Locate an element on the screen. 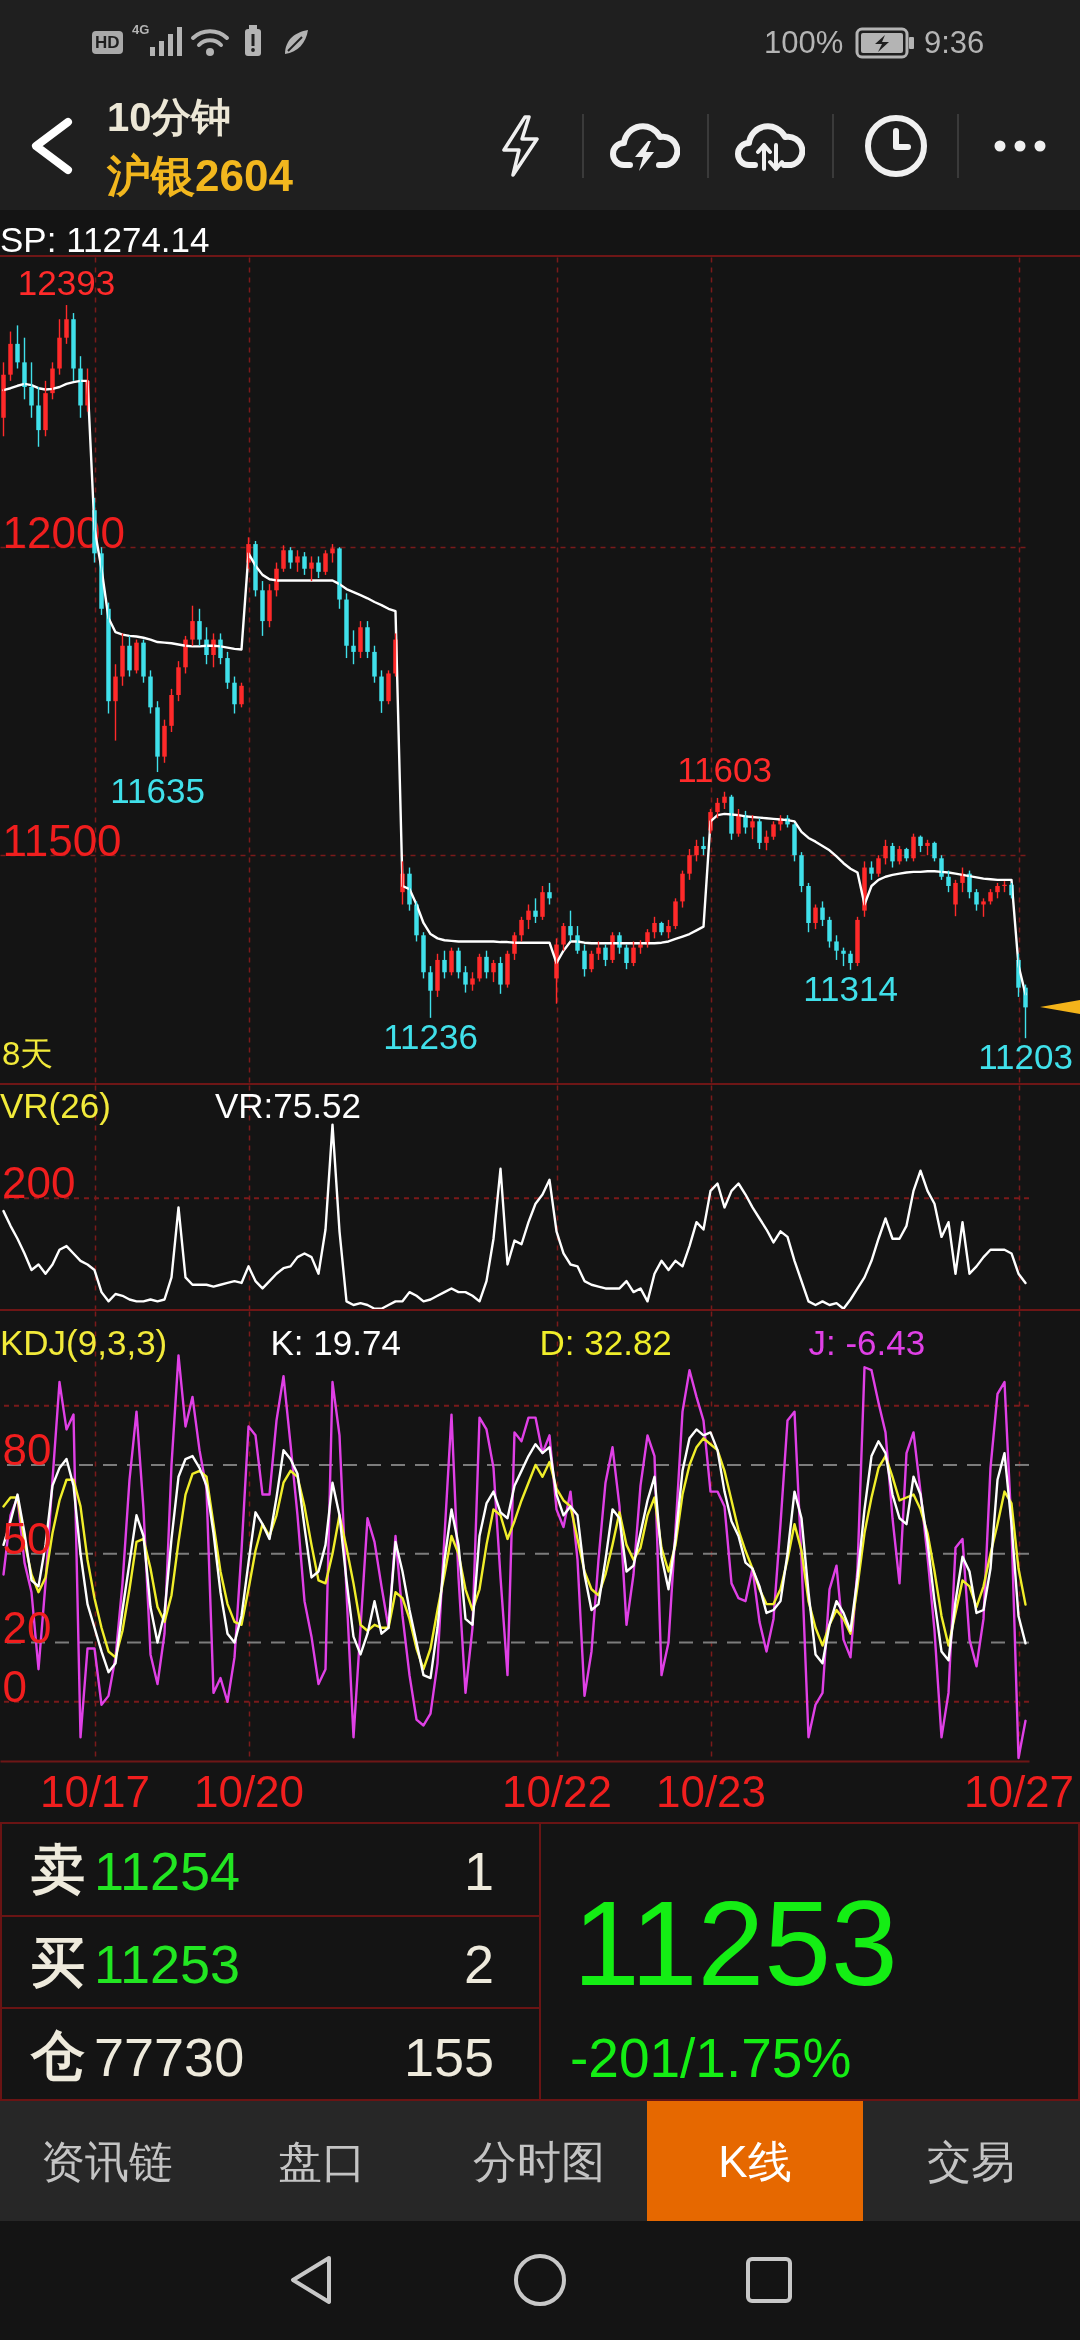 This screenshot has height=2340, width=1080. text: 分时图 is located at coordinates (539, 2161).